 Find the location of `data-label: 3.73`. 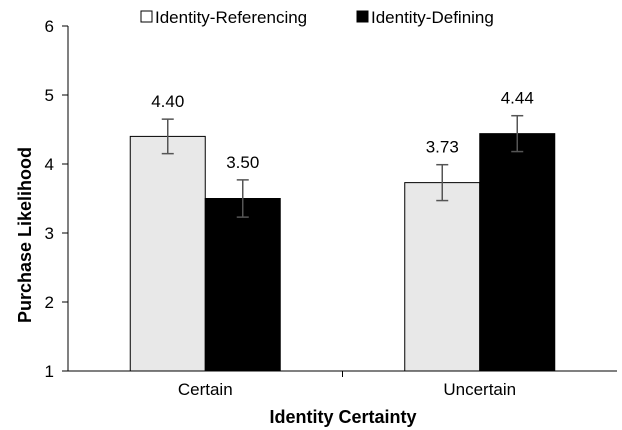

data-label: 3.73 is located at coordinates (442, 147).